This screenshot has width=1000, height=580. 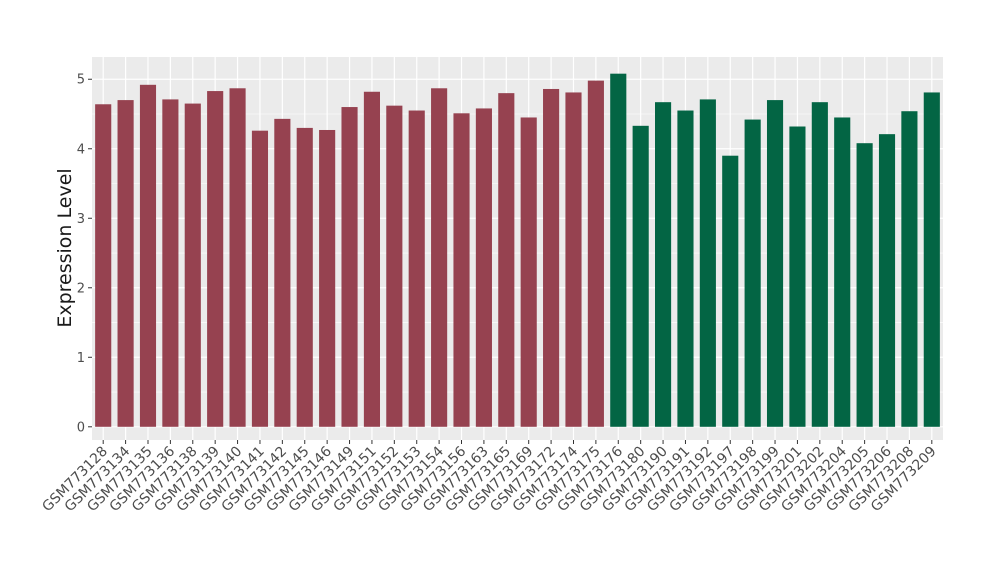 What do you see at coordinates (797, 276) in the screenshot?
I see `bar-GSM773201` at bounding box center [797, 276].